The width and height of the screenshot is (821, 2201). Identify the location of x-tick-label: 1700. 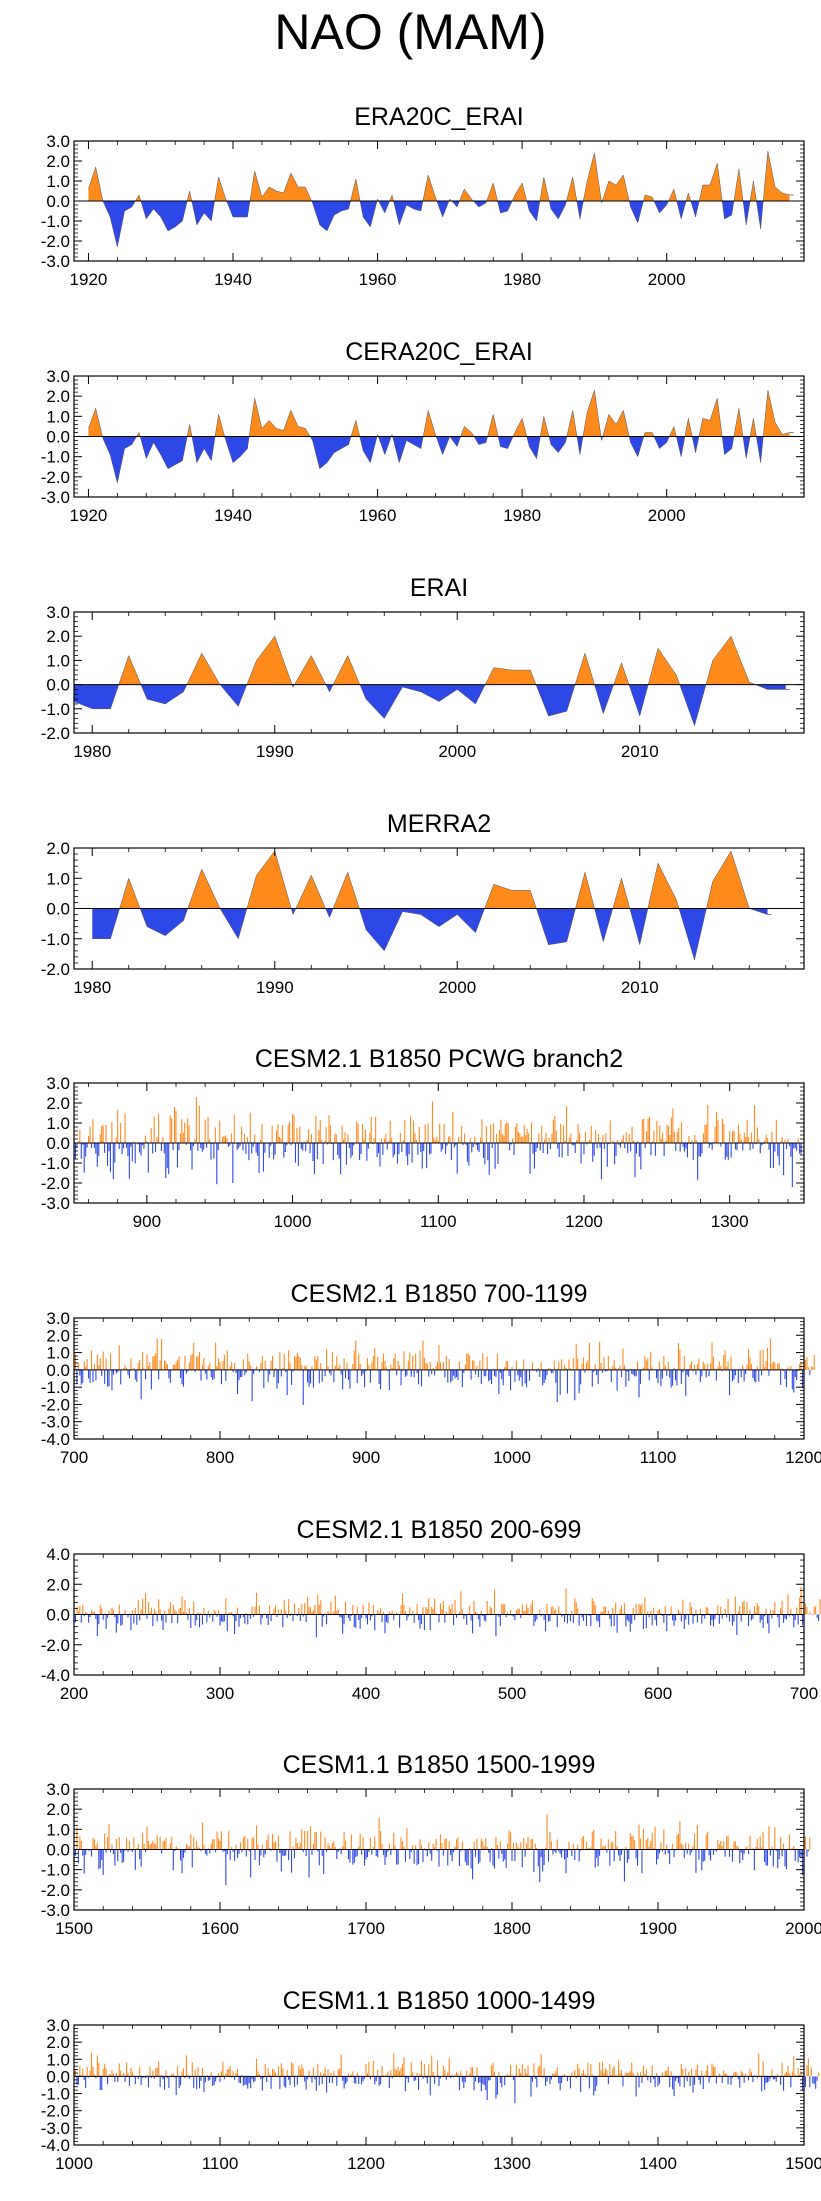
(366, 1928).